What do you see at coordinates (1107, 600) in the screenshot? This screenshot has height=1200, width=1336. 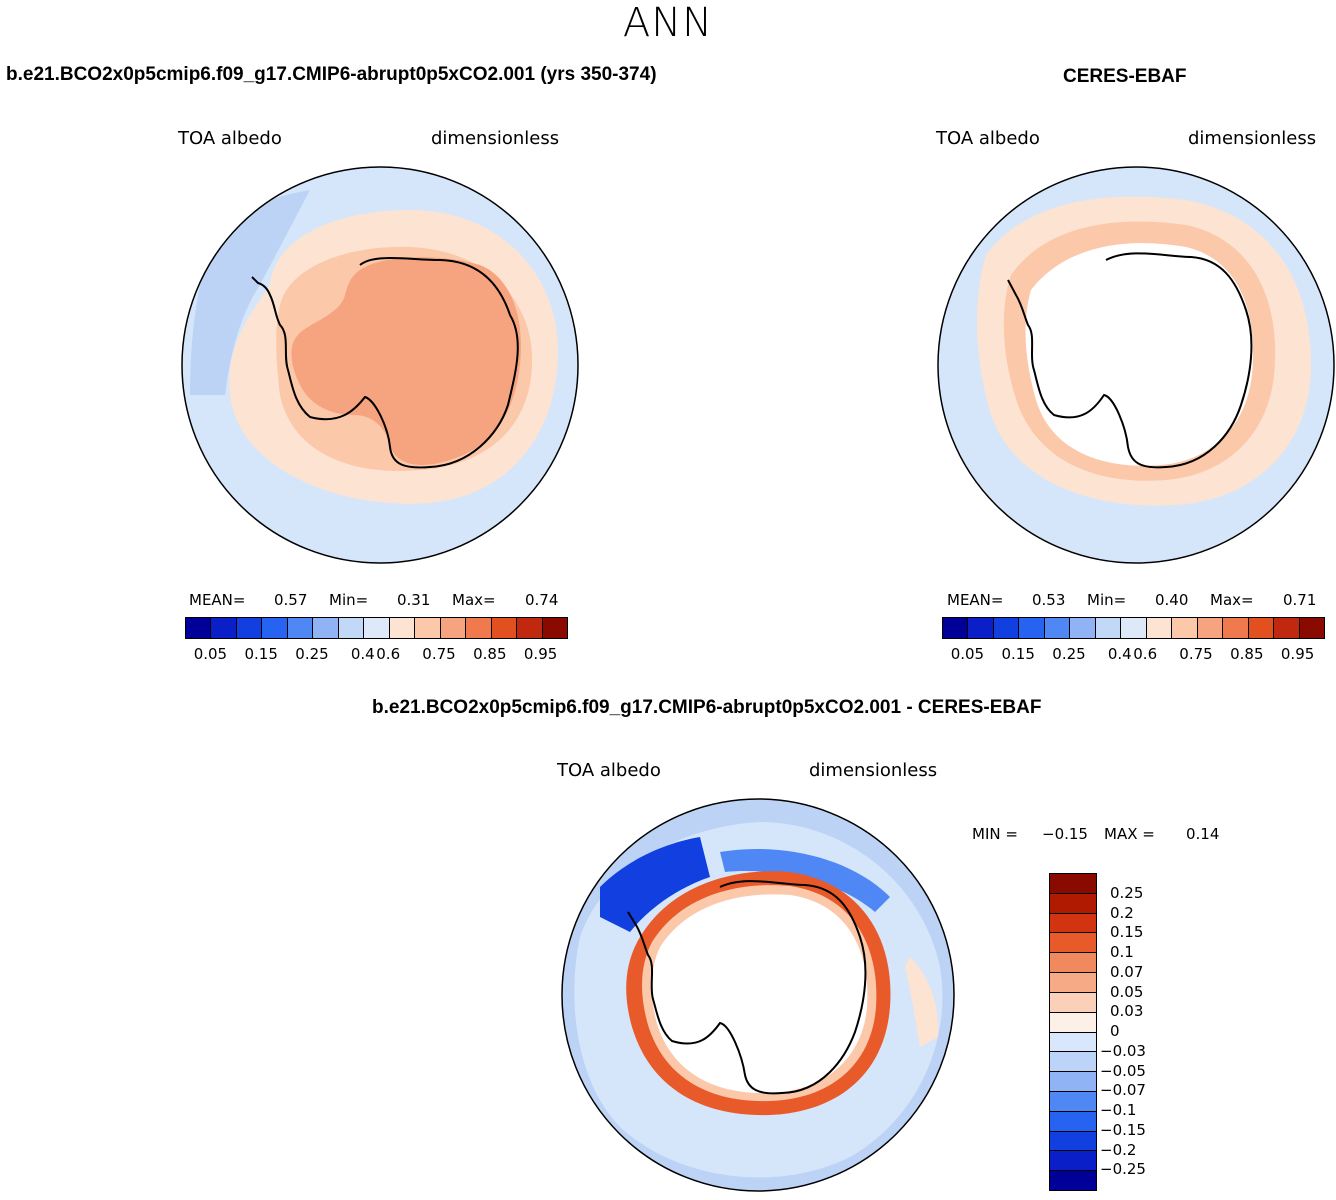 I see `right-min-label: Min=` at bounding box center [1107, 600].